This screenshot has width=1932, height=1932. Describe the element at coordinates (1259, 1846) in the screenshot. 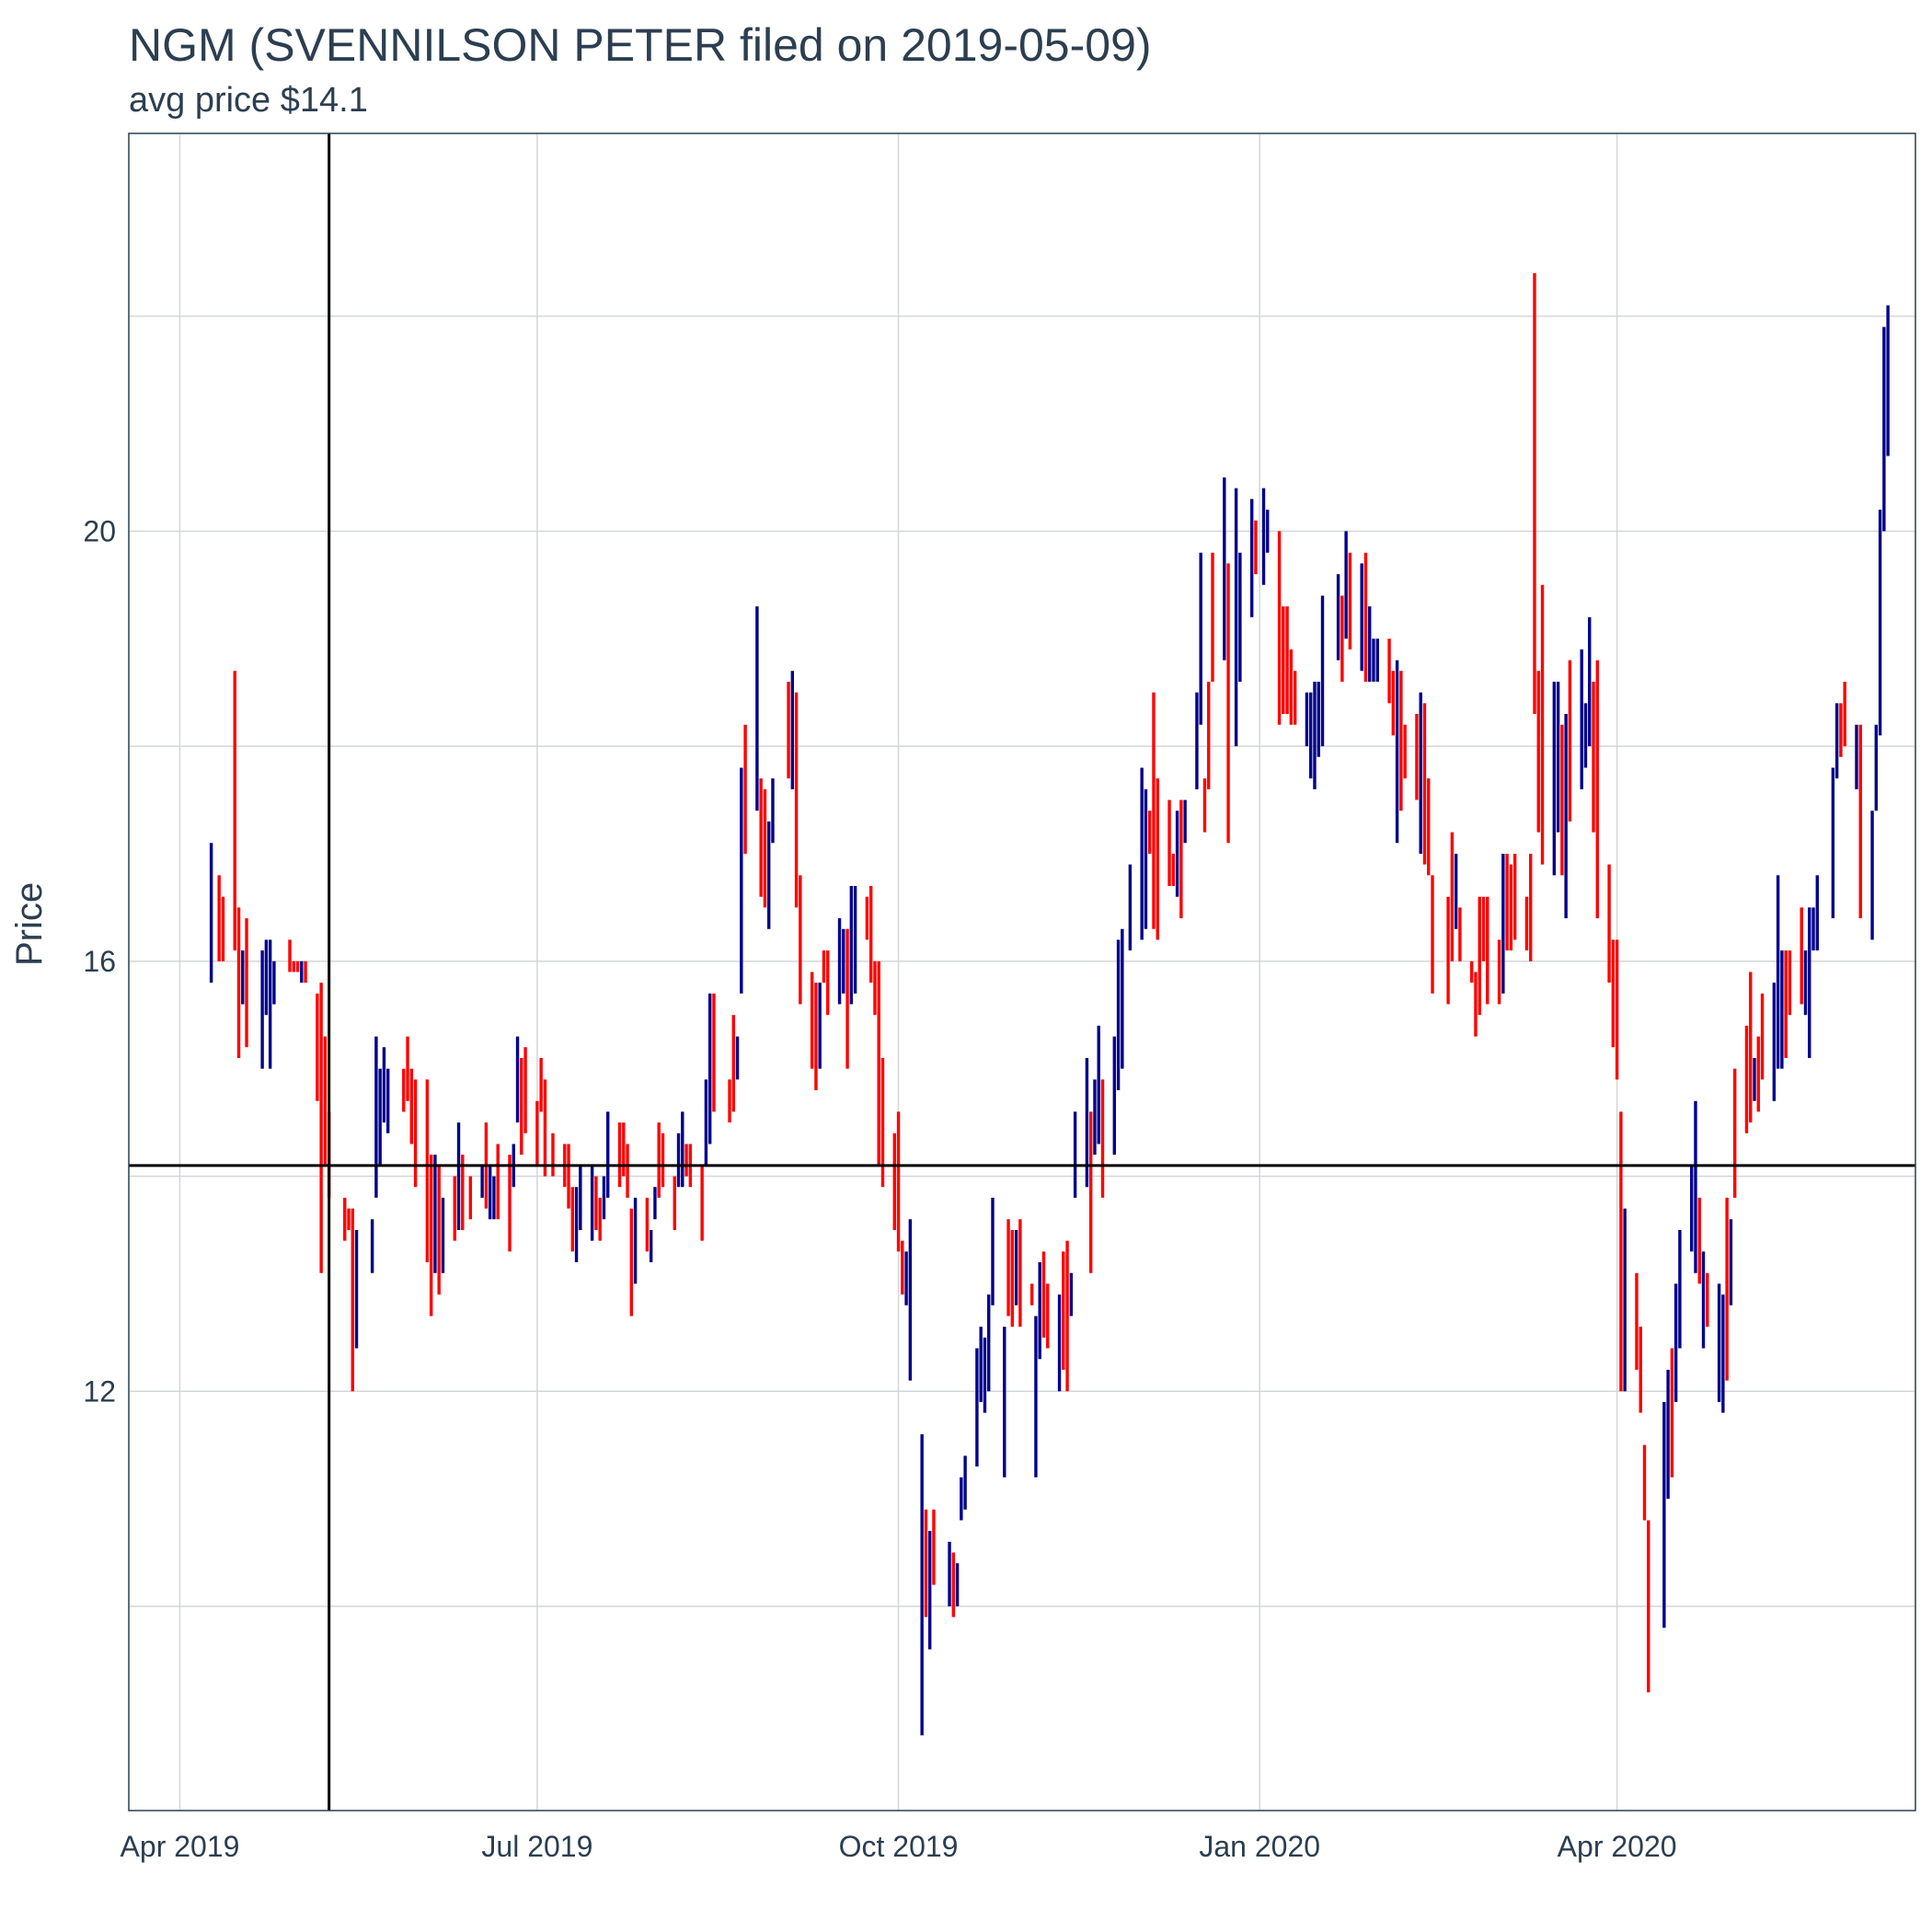

I see `x-tick-label: Jan 2020` at that location.